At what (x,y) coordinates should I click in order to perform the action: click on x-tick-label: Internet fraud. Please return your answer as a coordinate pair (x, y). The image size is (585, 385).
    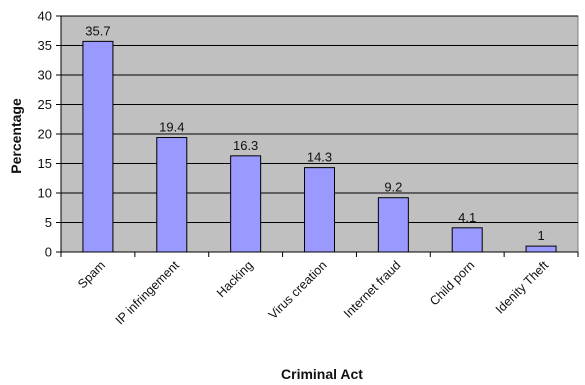
    Looking at the image, I should click on (372, 289).